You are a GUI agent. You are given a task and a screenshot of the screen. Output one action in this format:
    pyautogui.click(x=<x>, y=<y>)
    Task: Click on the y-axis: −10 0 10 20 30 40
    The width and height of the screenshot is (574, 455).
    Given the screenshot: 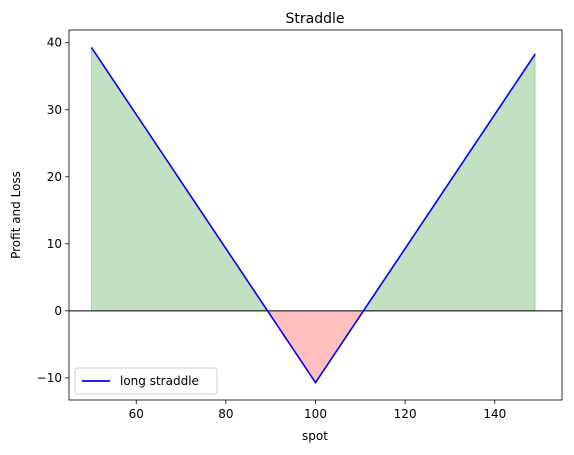 What is the action you would take?
    pyautogui.click(x=53, y=210)
    